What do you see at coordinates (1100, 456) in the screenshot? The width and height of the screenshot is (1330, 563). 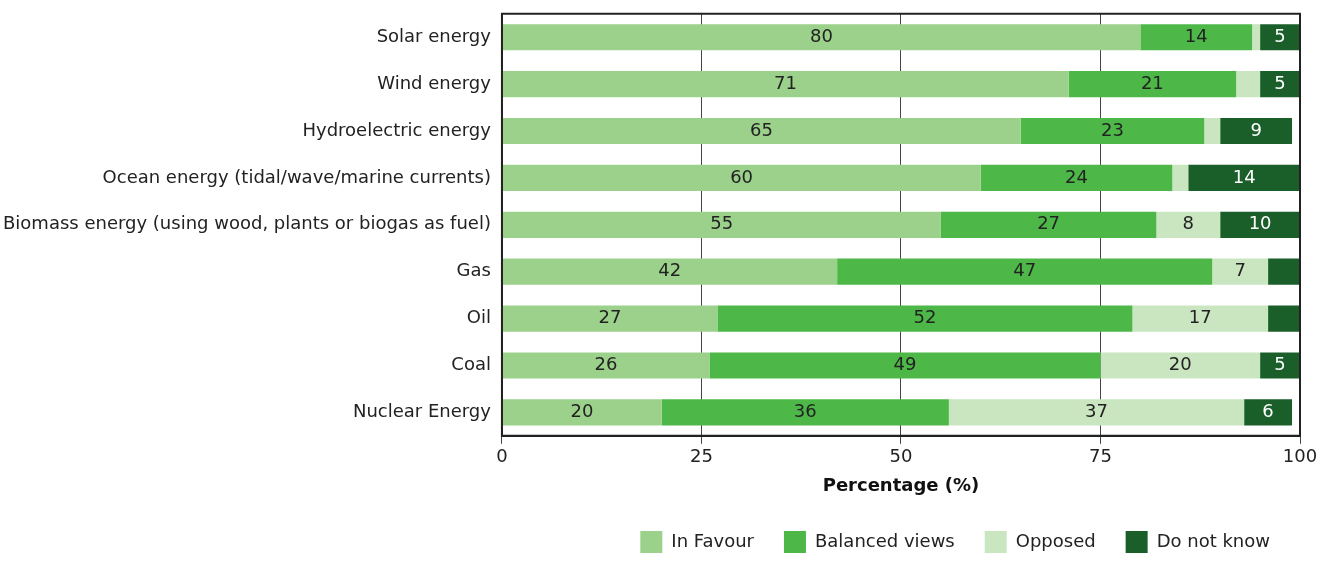 I see `x-tick-label: 75` at bounding box center [1100, 456].